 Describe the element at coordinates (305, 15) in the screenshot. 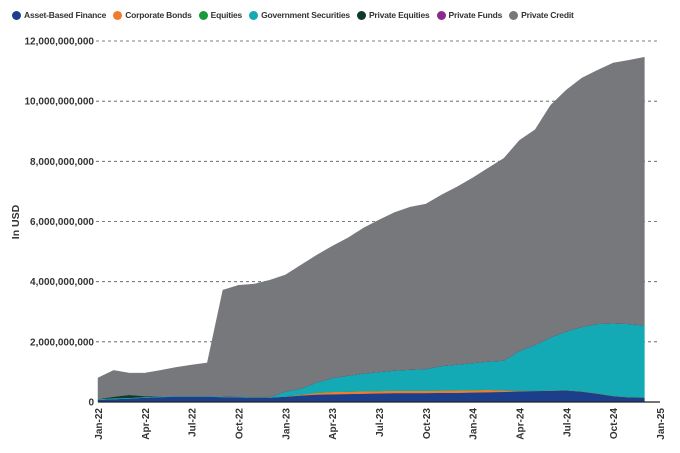

I see `legend-label: Government Securities` at that location.